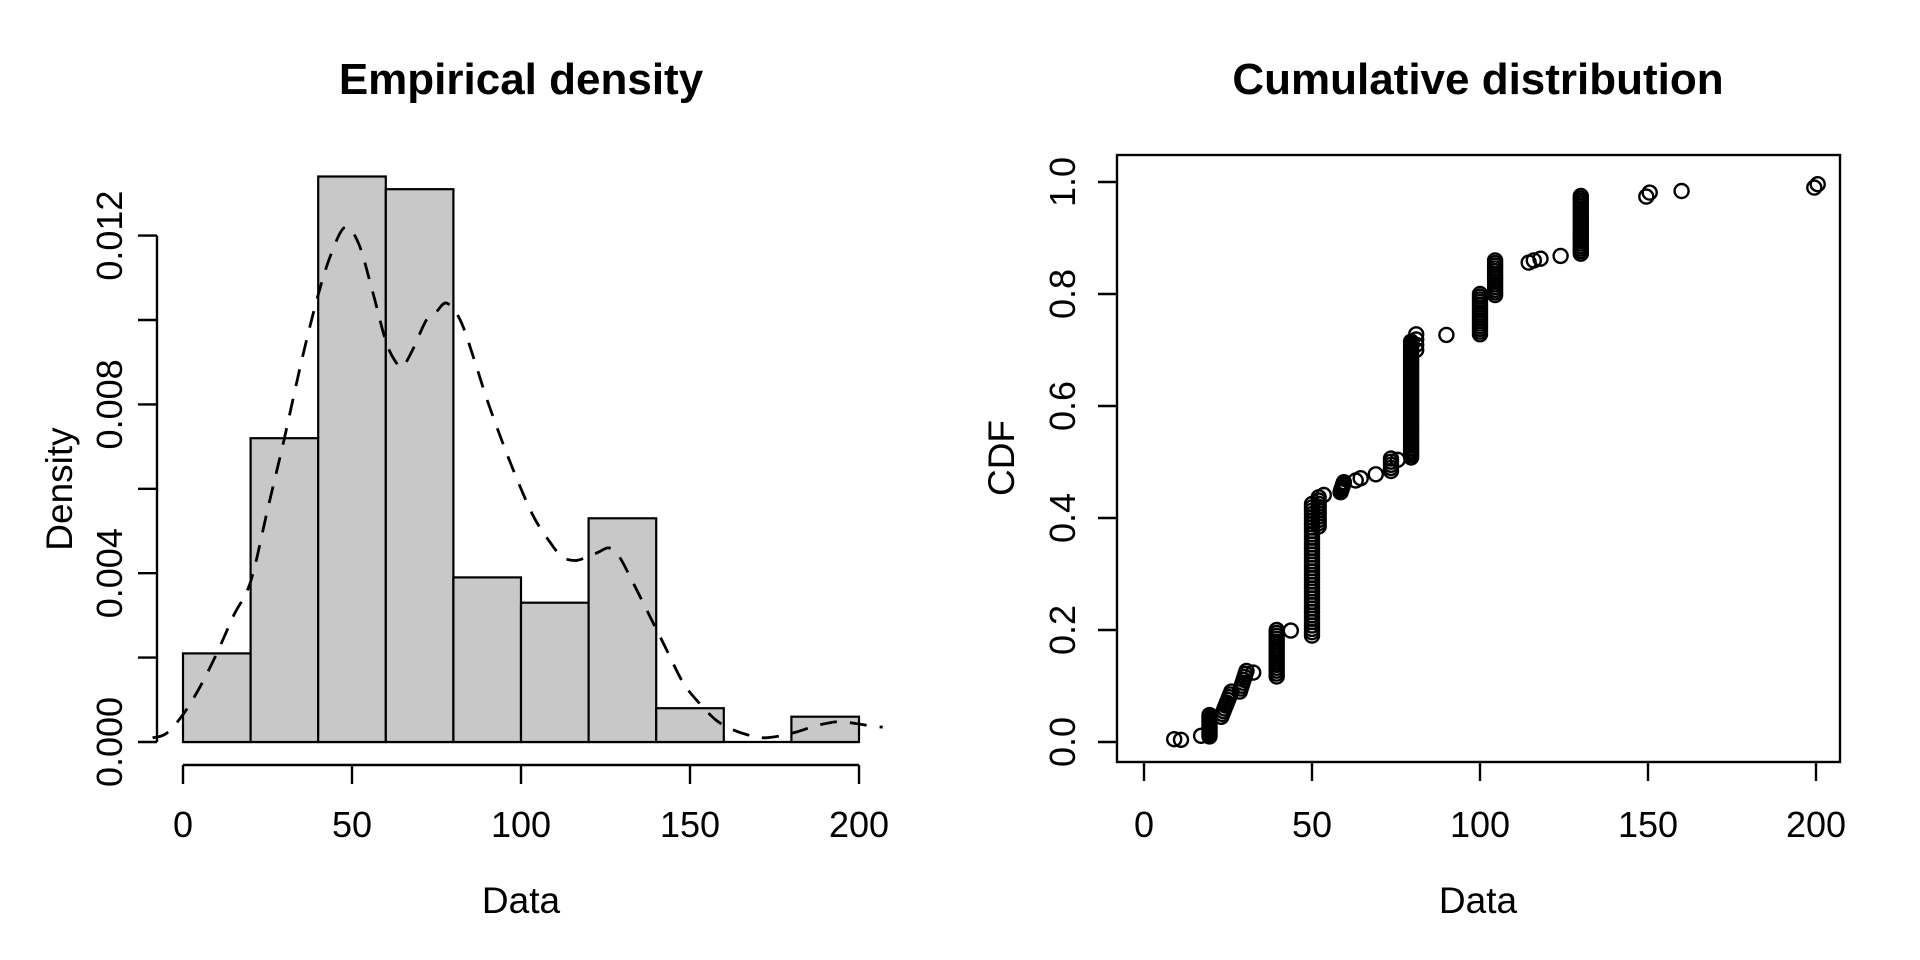 The height and width of the screenshot is (960, 1920). I want to click on y-tick-label: 0.004, so click(109, 573).